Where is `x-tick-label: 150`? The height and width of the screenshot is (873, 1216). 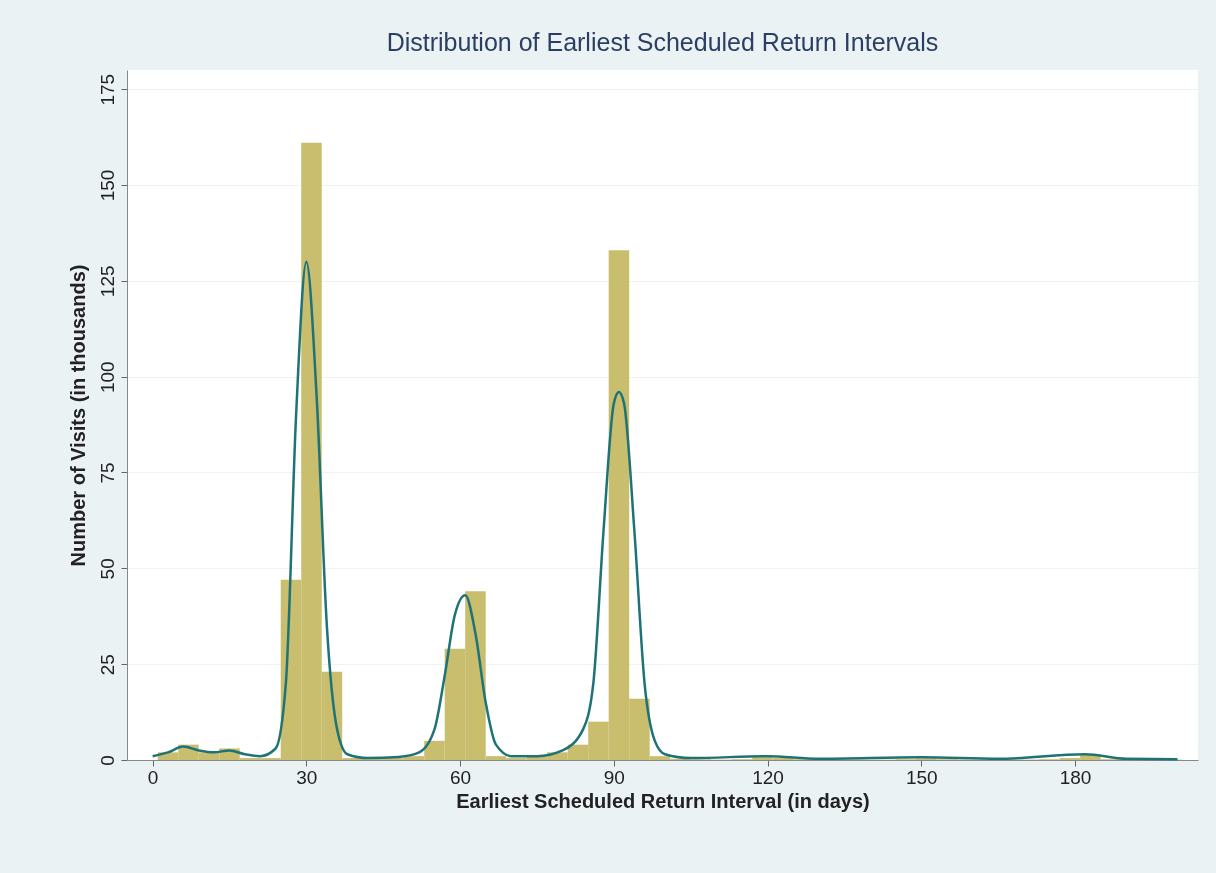
x-tick-label: 150 is located at coordinates (921, 777).